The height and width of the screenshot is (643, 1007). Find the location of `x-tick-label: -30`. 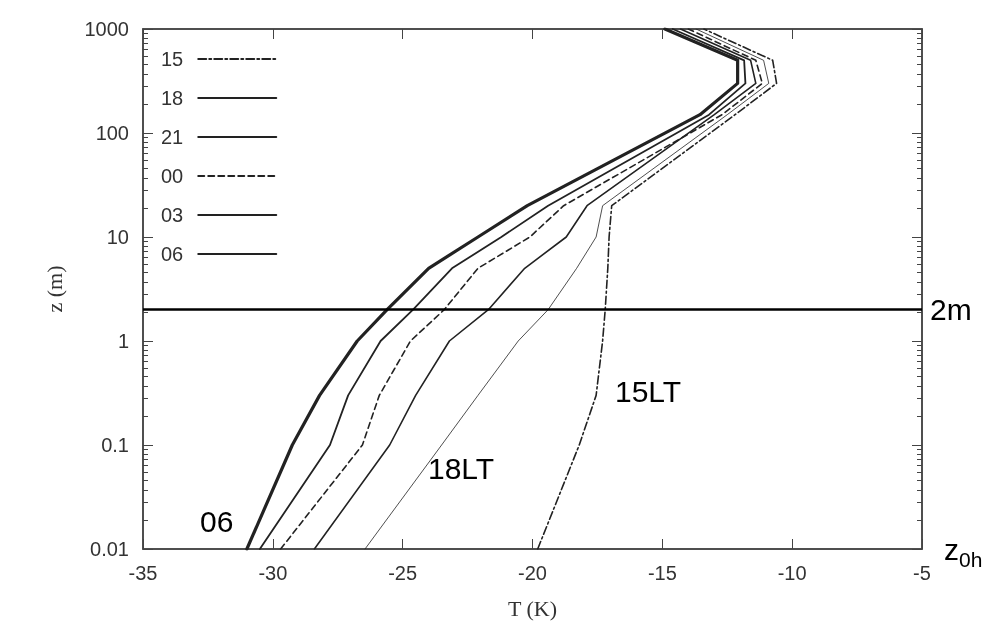

x-tick-label: -30 is located at coordinates (273, 573).